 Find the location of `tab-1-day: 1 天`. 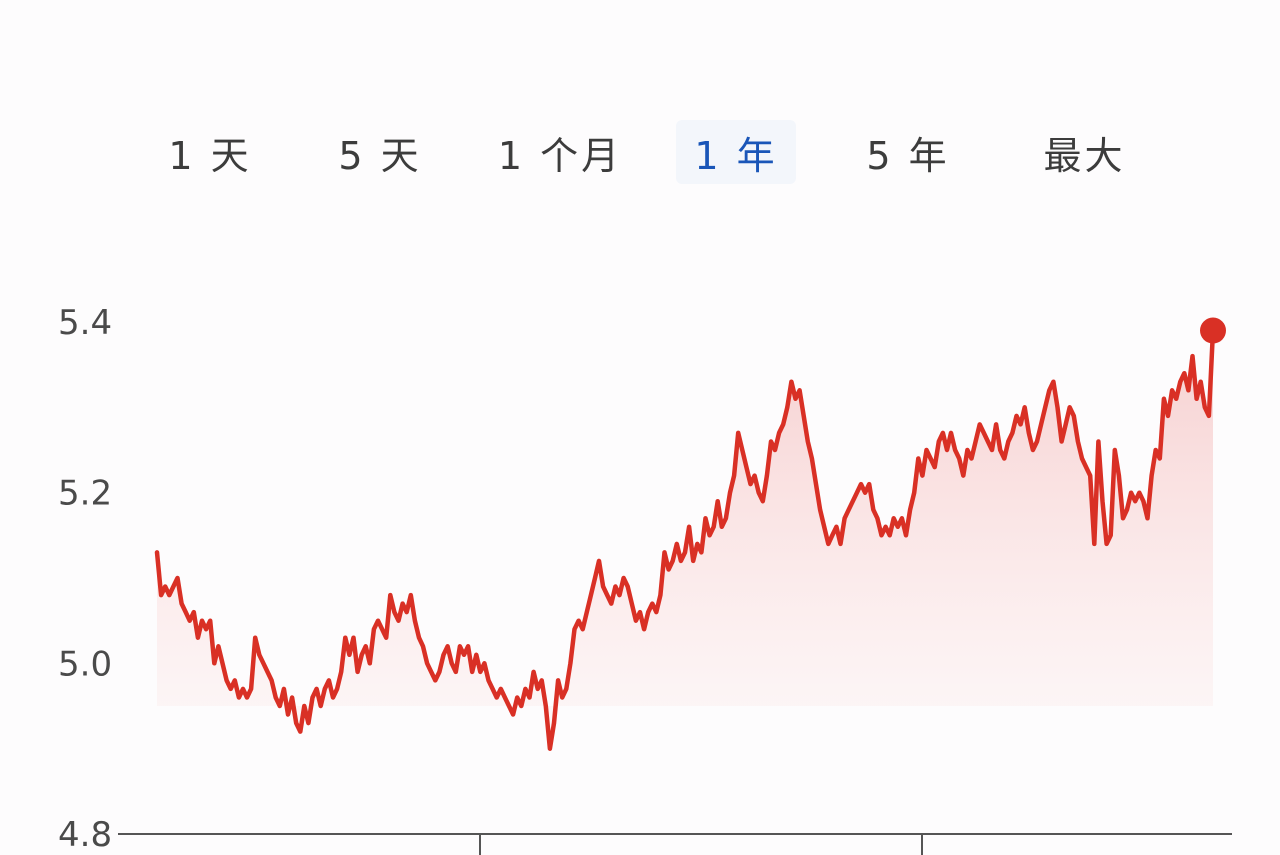

tab-1-day: 1 天 is located at coordinates (210, 155).